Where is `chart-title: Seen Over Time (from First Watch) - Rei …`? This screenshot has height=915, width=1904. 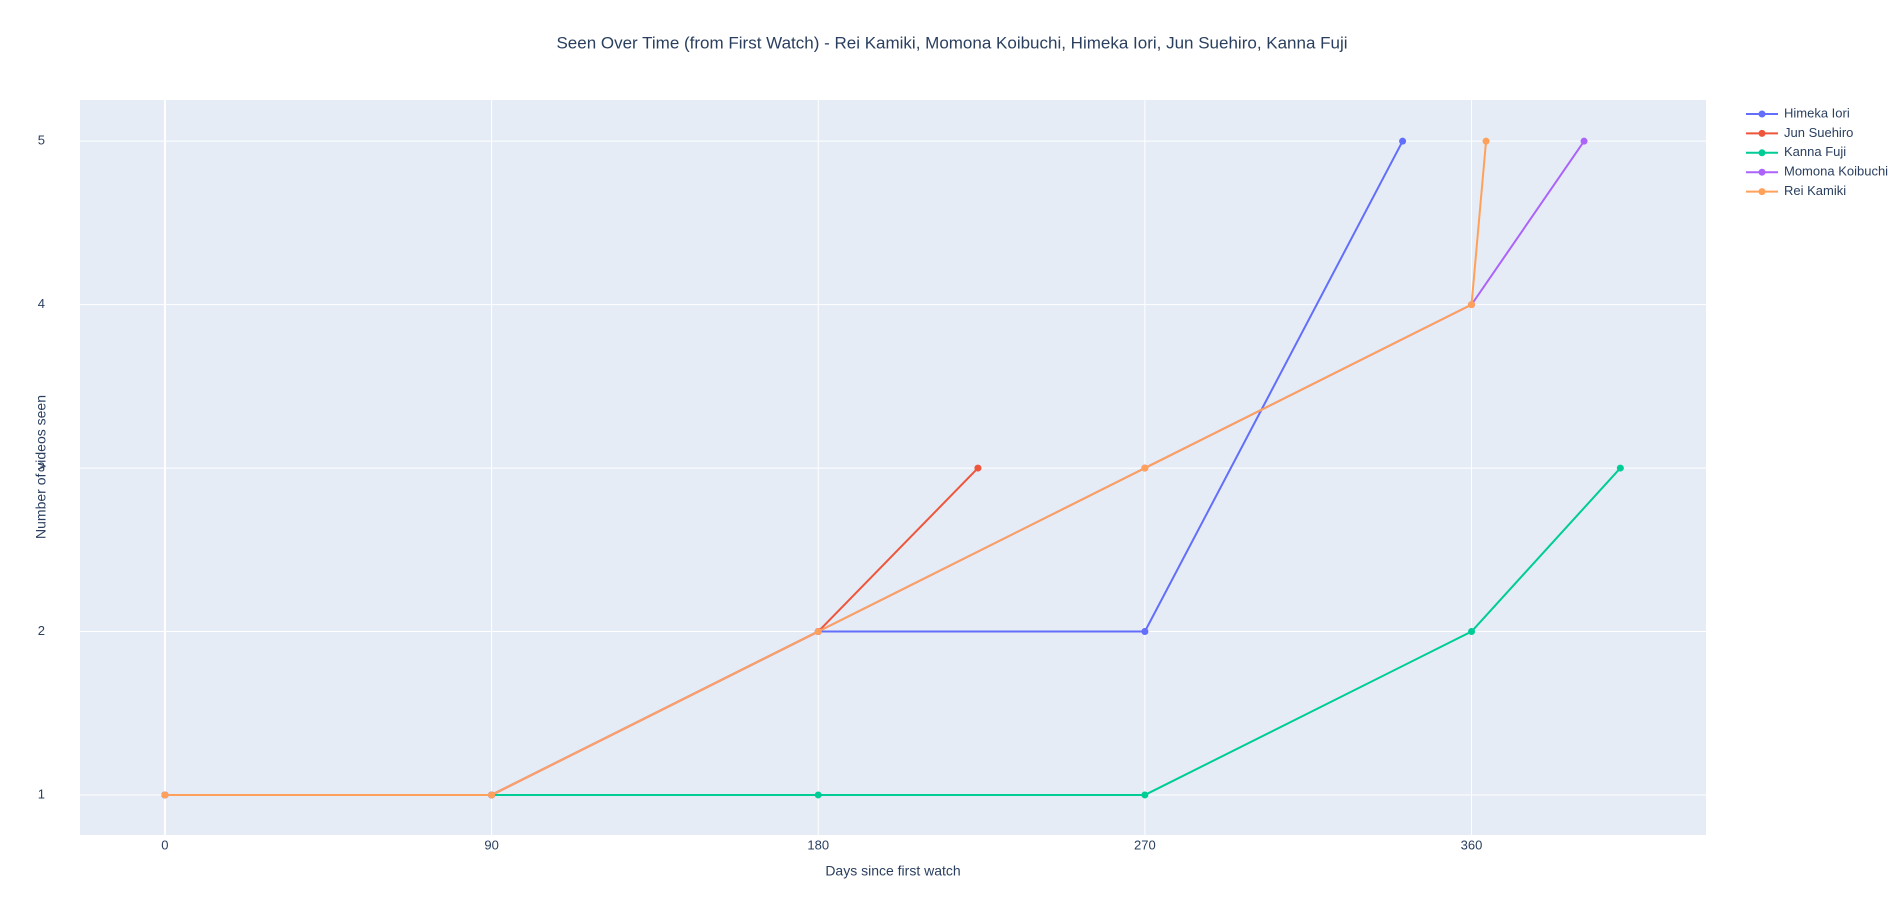
chart-title: Seen Over Time (from First Watch) - Rei … is located at coordinates (951, 42).